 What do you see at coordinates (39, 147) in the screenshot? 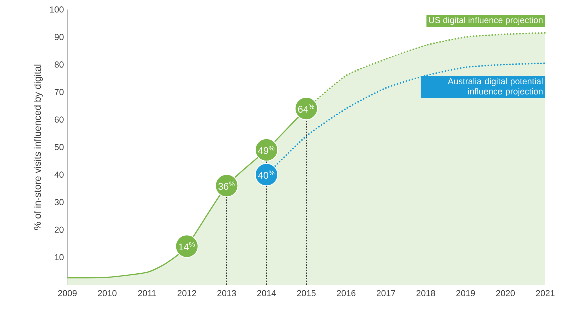
I see `y-axis-title: % of in-store visits influenced by digital` at bounding box center [39, 147].